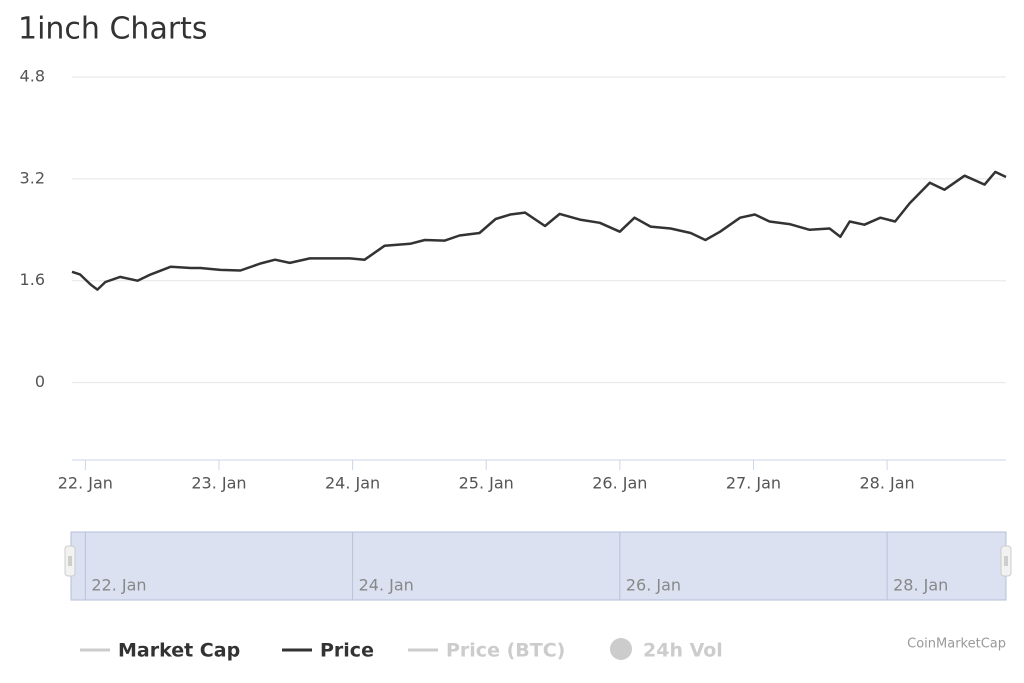  What do you see at coordinates (32, 76) in the screenshot?
I see `y-tick-label: 4.8` at bounding box center [32, 76].